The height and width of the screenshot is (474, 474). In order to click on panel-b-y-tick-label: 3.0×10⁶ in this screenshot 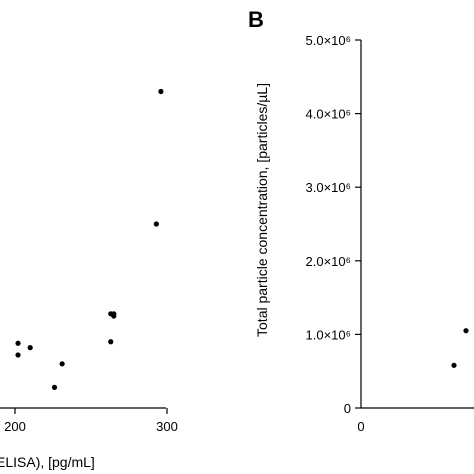, I will do `click(328, 187)`.